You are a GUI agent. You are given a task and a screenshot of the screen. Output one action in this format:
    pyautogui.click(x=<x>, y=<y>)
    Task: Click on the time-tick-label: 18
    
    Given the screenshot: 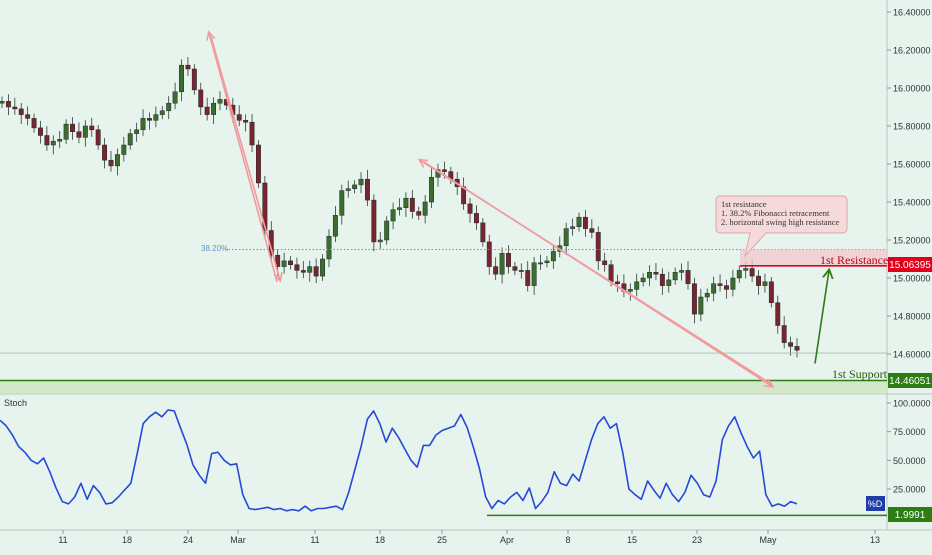 What is the action you would take?
    pyautogui.click(x=127, y=540)
    